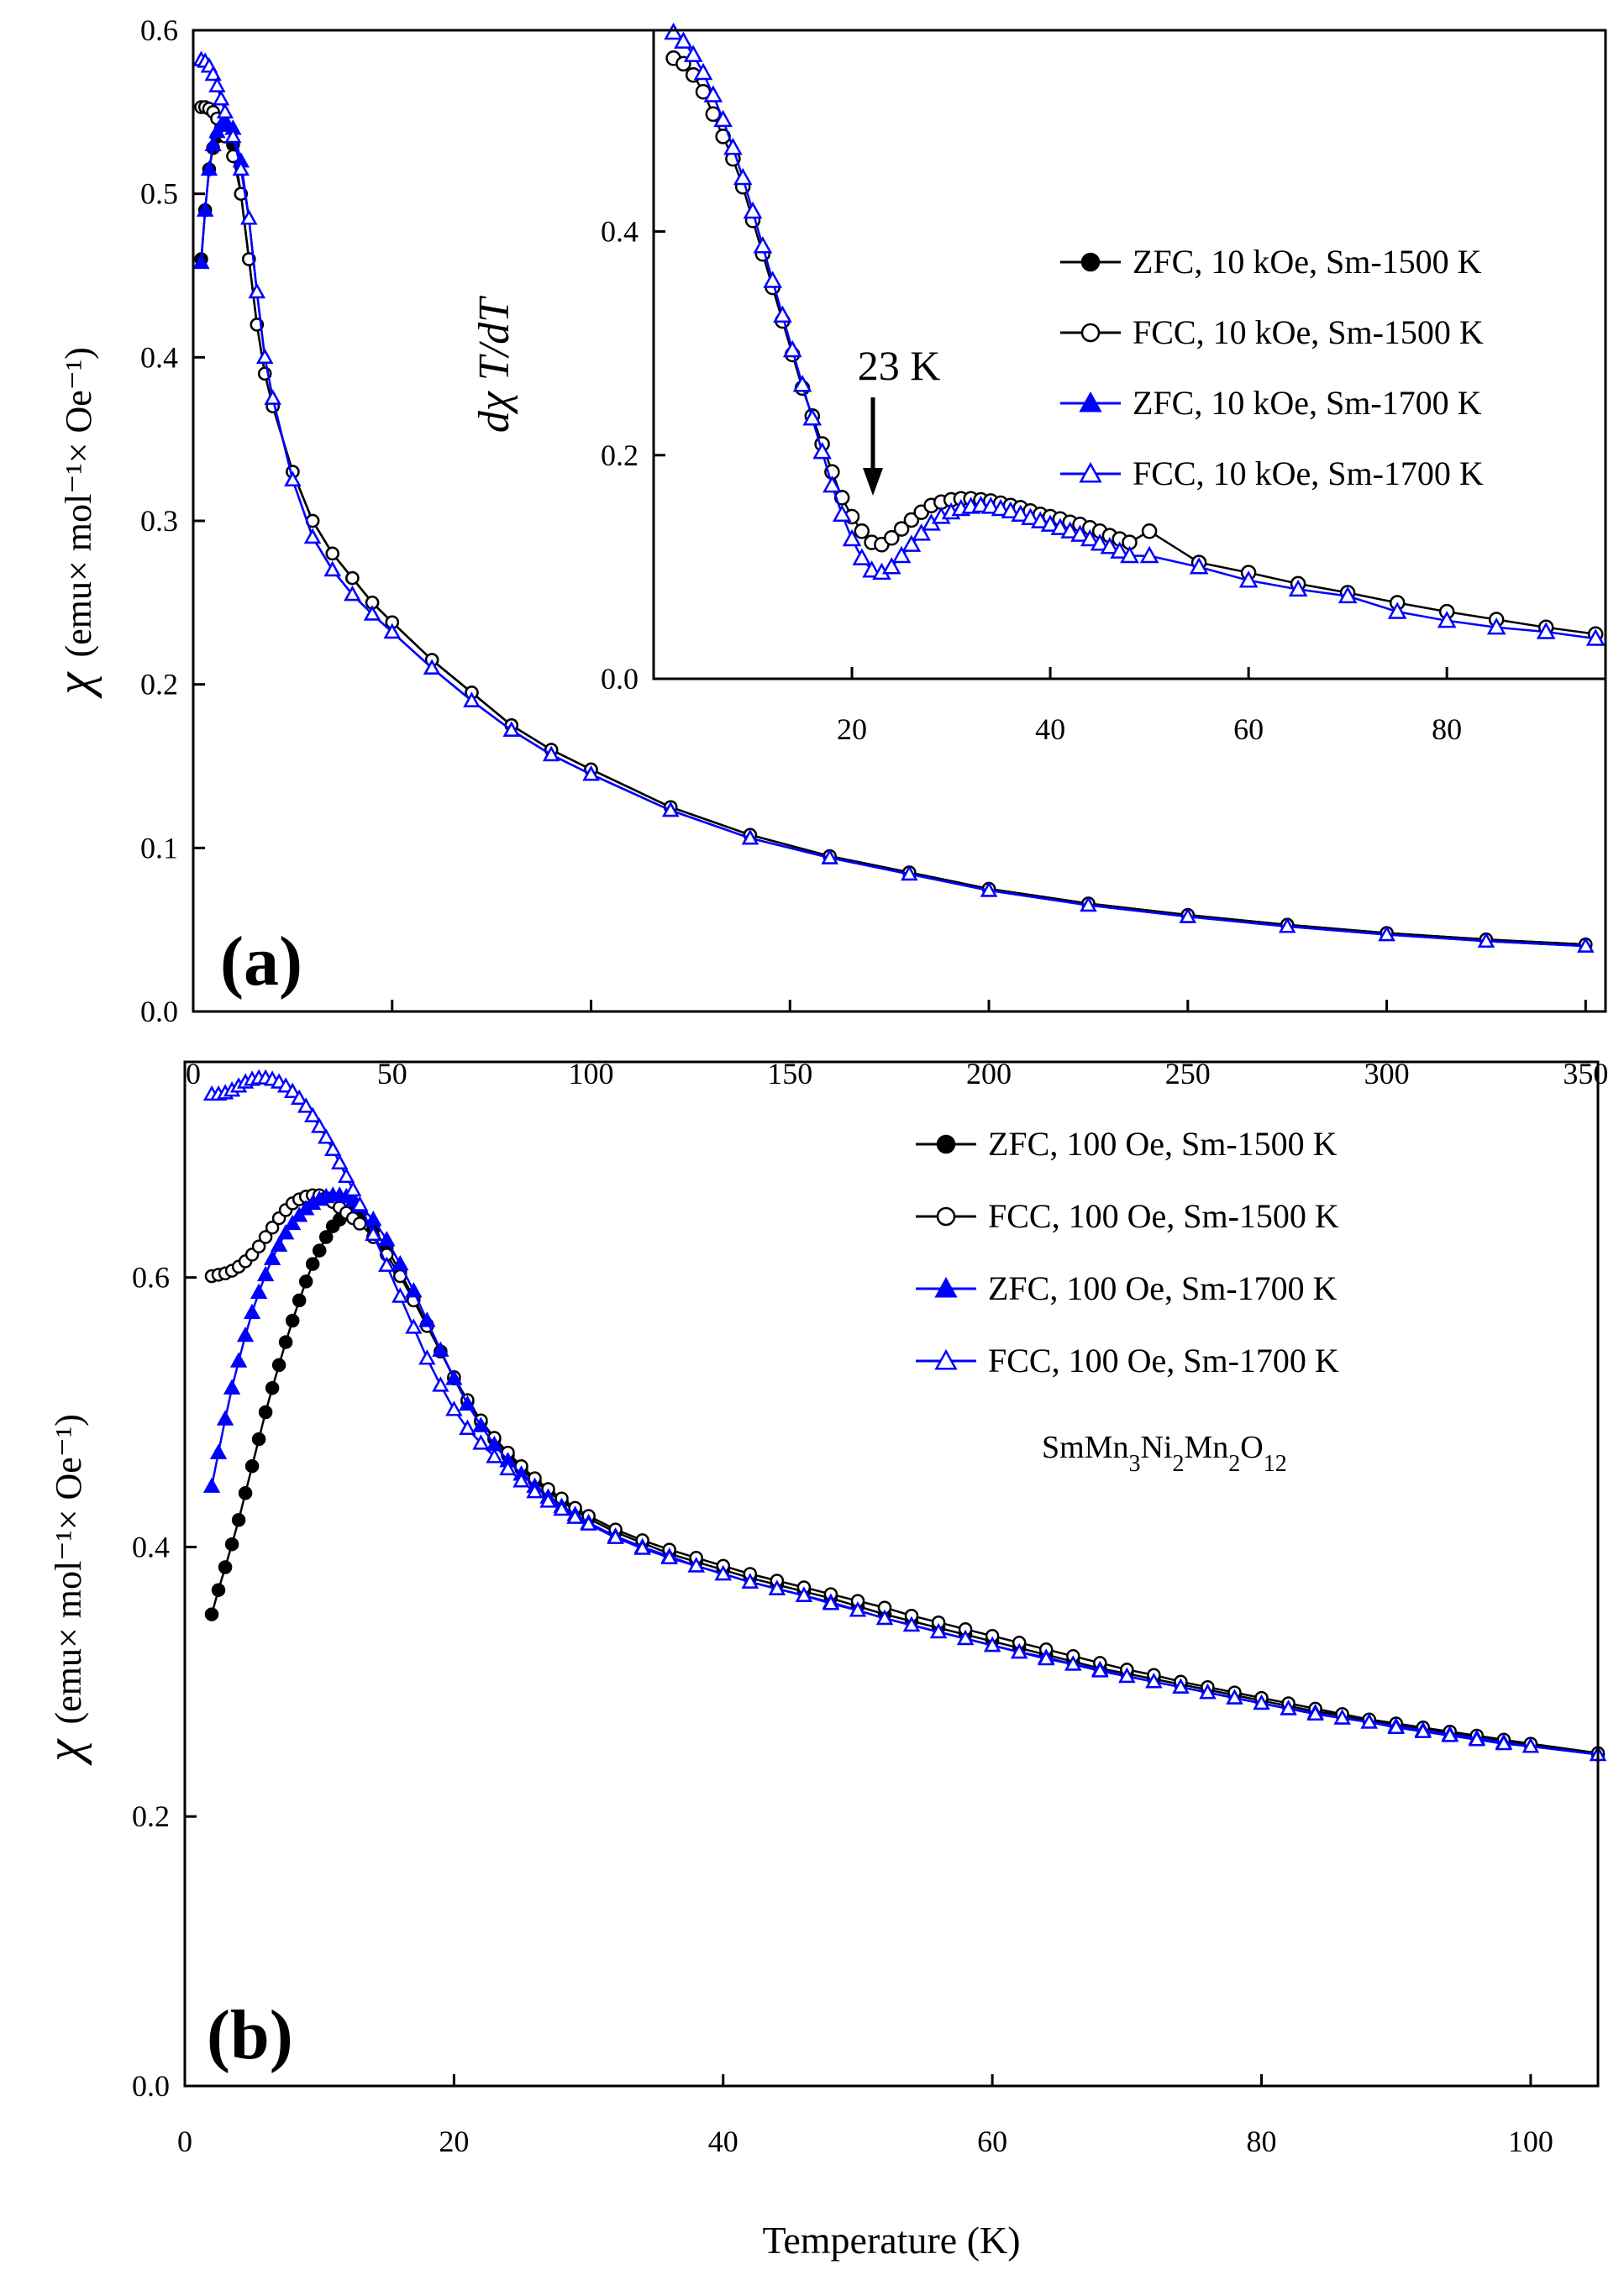  Describe the element at coordinates (1271, 262) in the screenshot. I see `legend-item: ZFC, 10 kOe, Sm-1500 K` at that location.